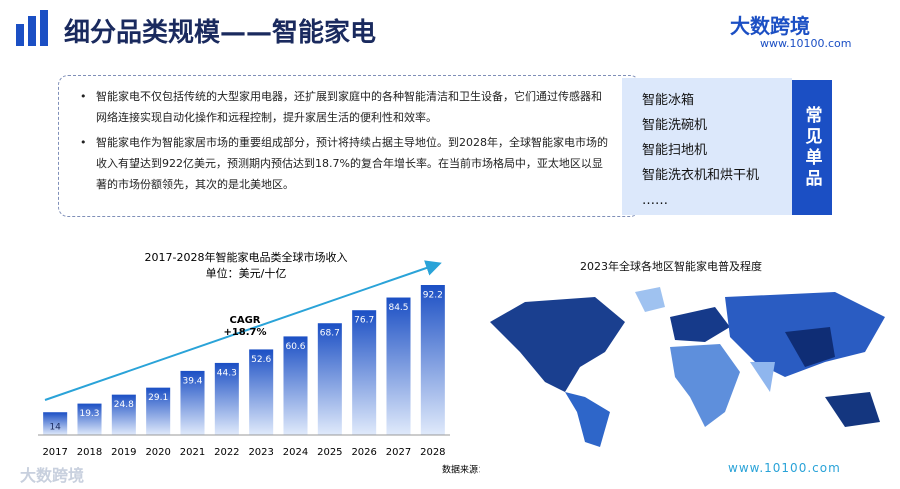 The width and height of the screenshot is (900, 489). I want to click on product-item: 智能洗碗机, so click(675, 125).